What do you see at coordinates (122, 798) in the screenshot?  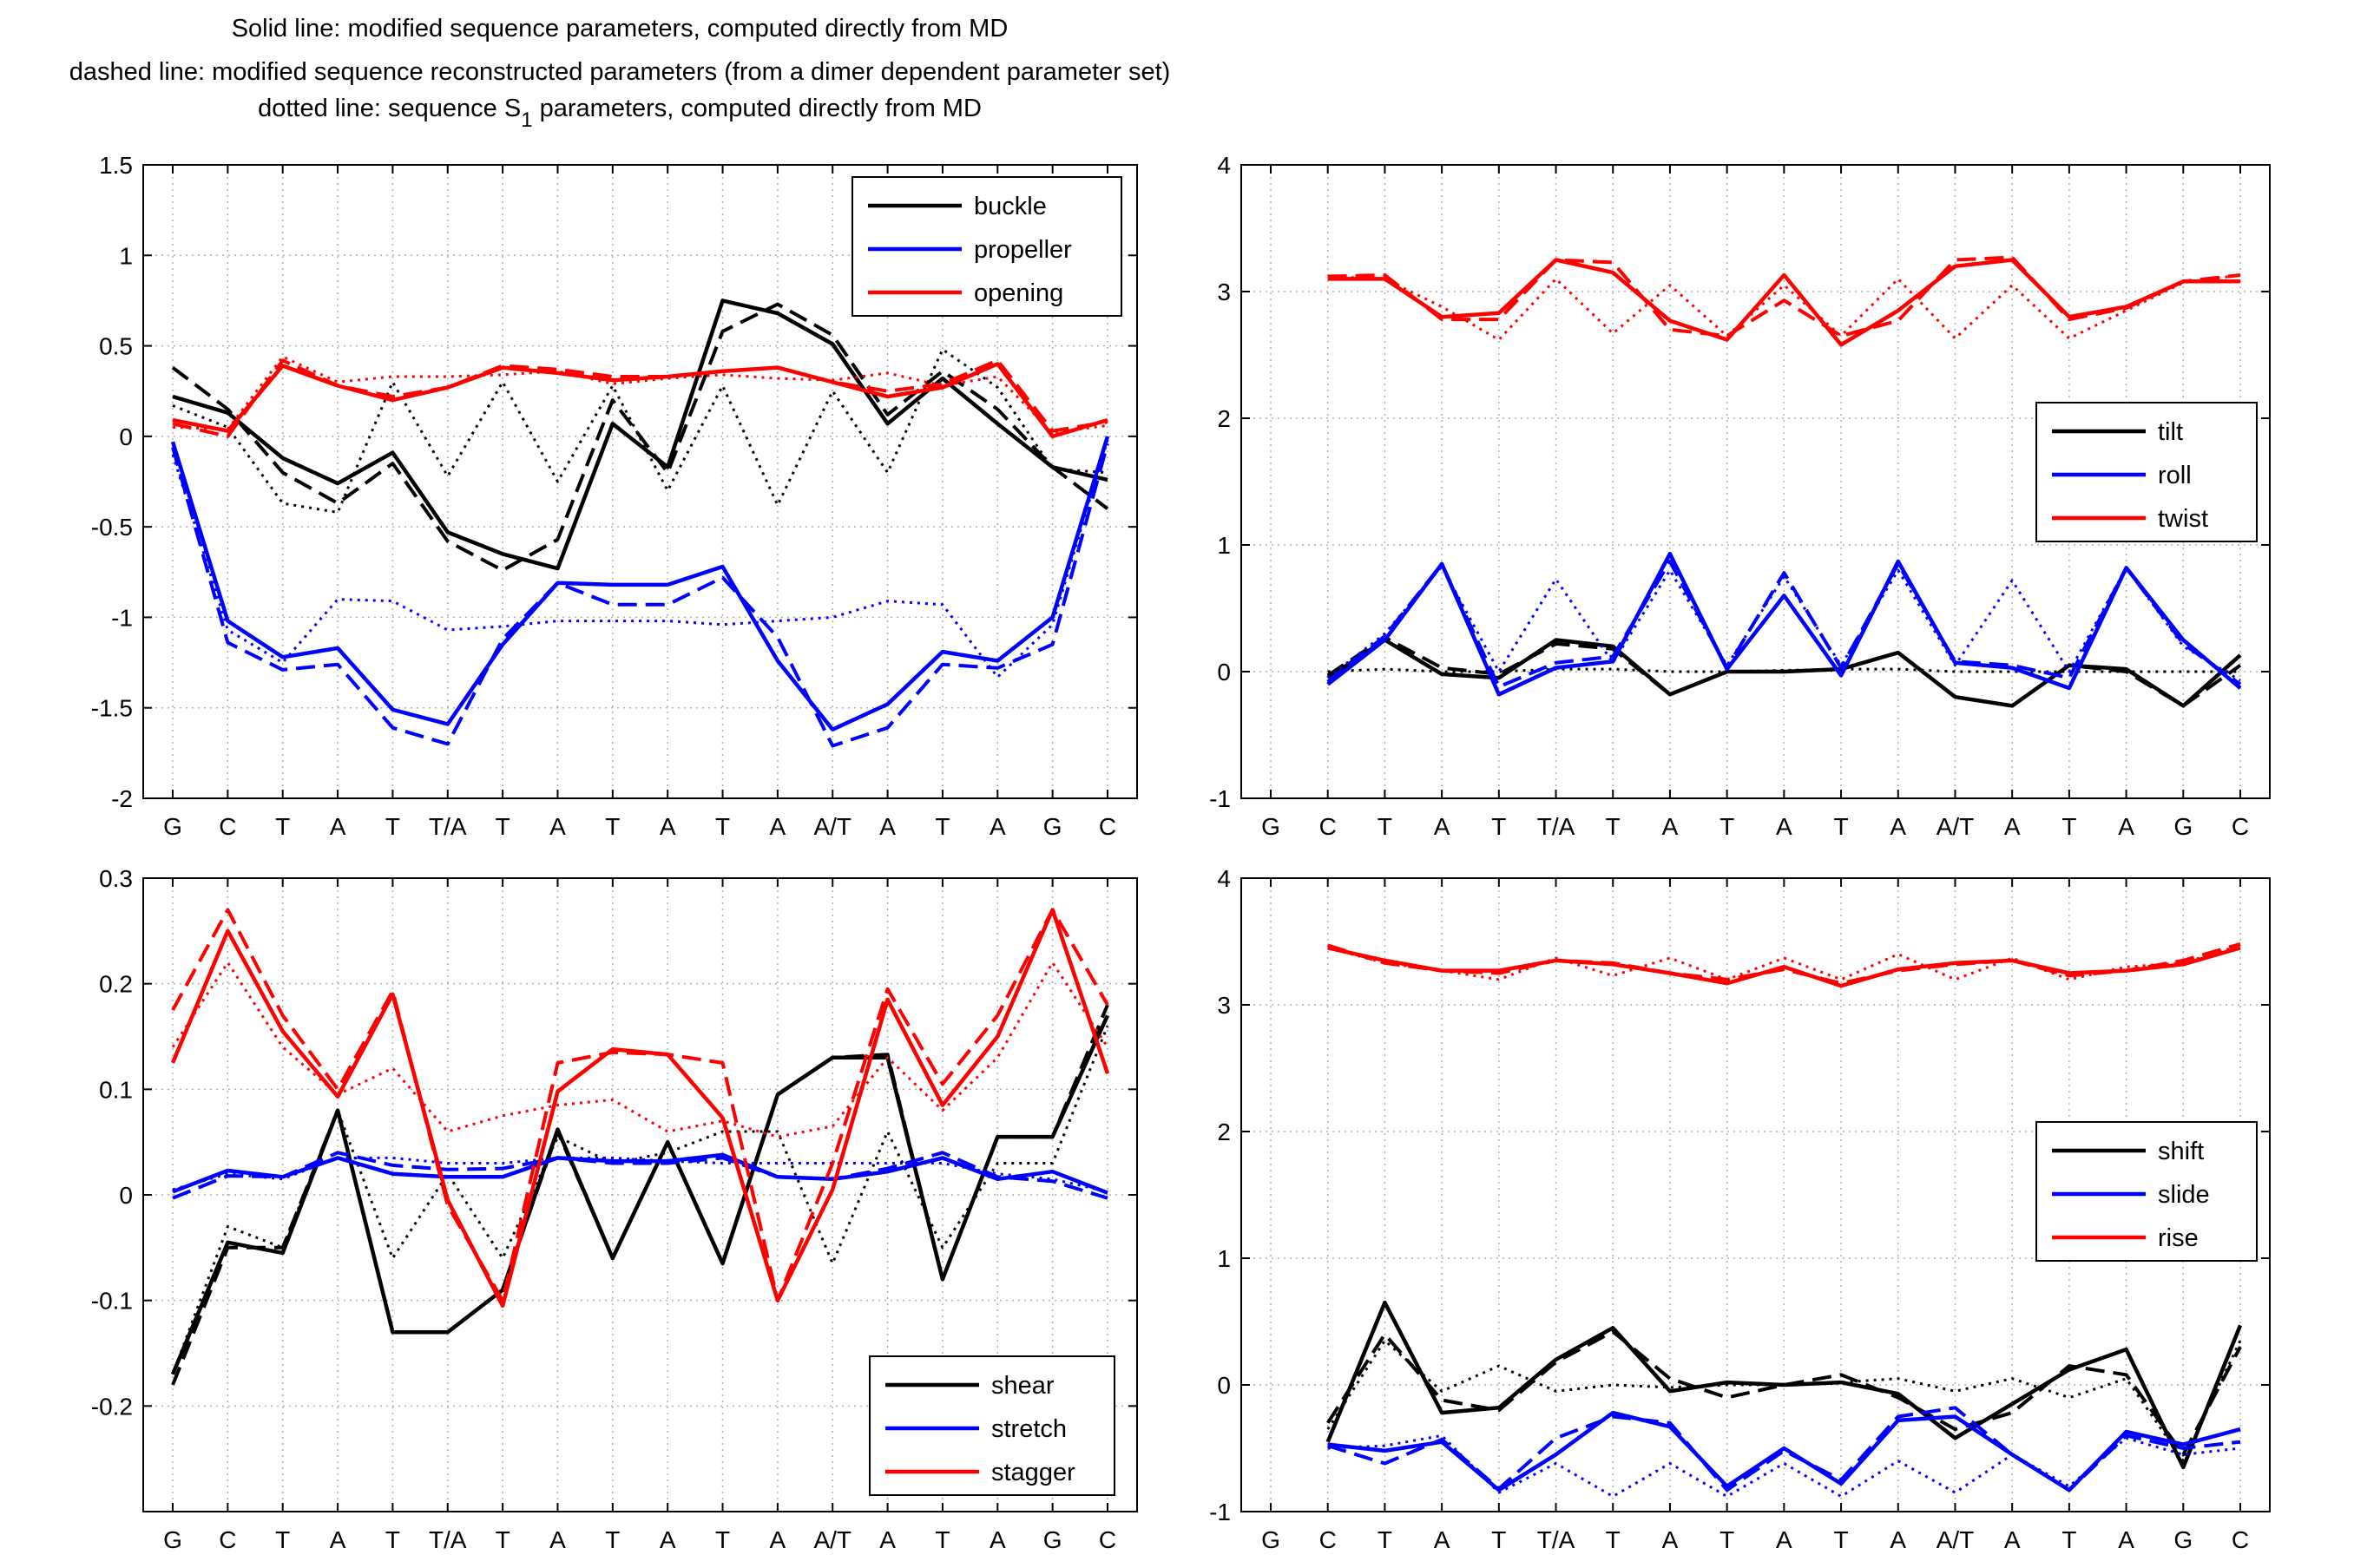 I see `y-tick-label: -2` at bounding box center [122, 798].